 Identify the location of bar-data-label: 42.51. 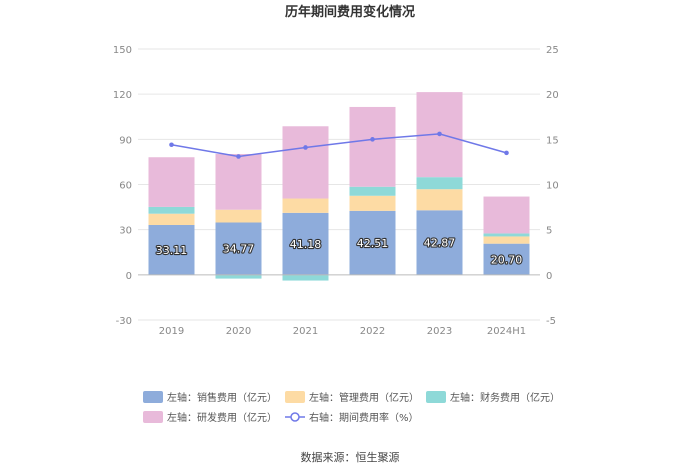
(373, 243).